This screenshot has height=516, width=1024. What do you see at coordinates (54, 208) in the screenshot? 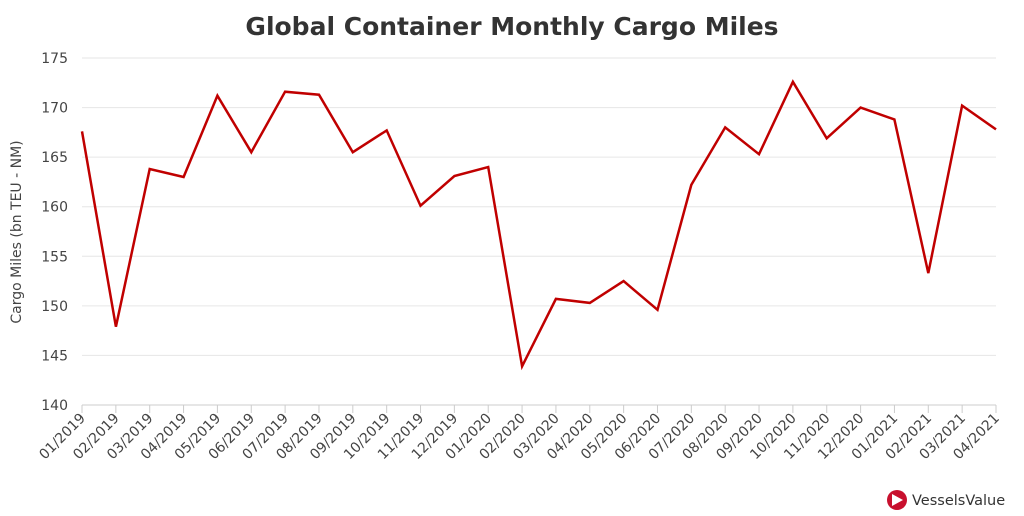
I see `y-tick-label: 160` at bounding box center [54, 208].